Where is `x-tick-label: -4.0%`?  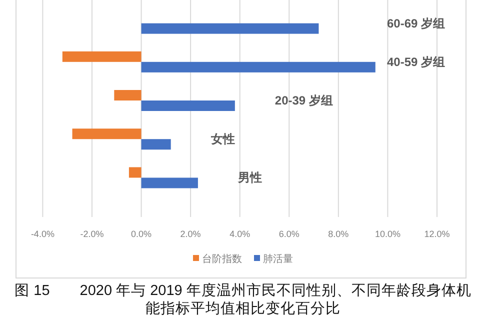 x-tick-label: -4.0% is located at coordinates (42, 234).